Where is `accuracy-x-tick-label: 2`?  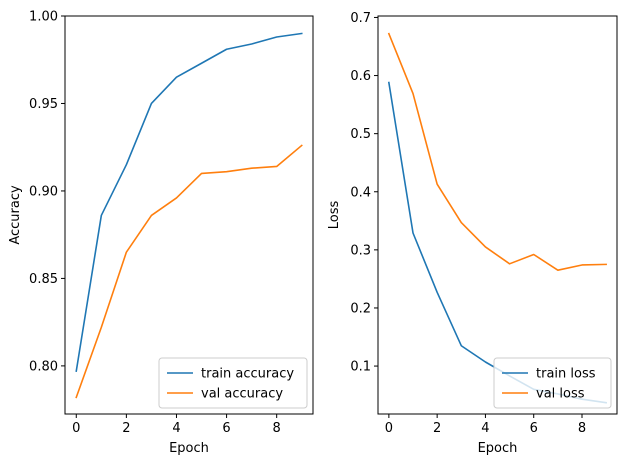
accuracy-x-tick-label: 2 is located at coordinates (126, 428).